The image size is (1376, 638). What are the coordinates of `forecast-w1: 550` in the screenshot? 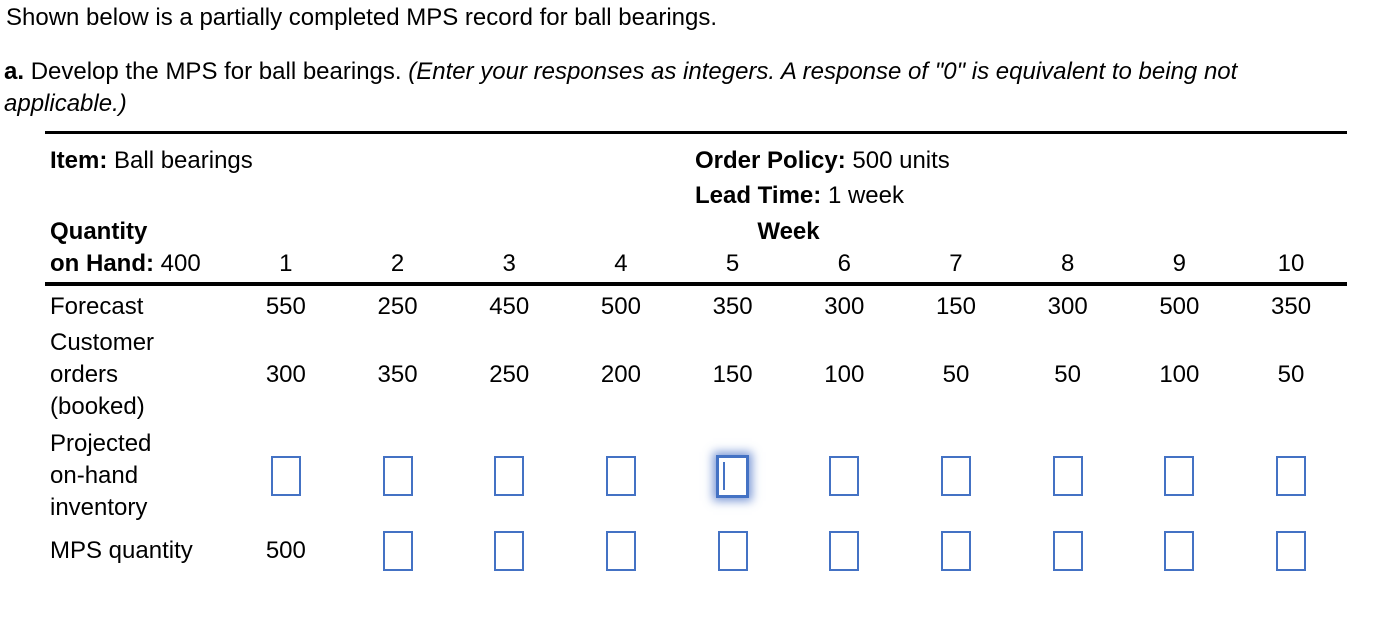 It's located at (285, 306).